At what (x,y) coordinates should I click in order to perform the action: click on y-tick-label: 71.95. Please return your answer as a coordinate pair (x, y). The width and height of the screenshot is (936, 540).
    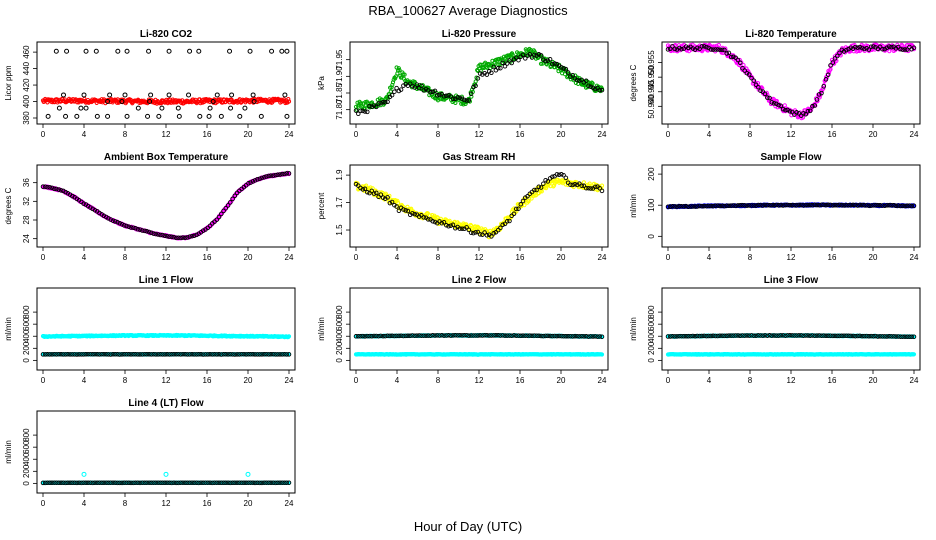
    Looking at the image, I should click on (339, 59).